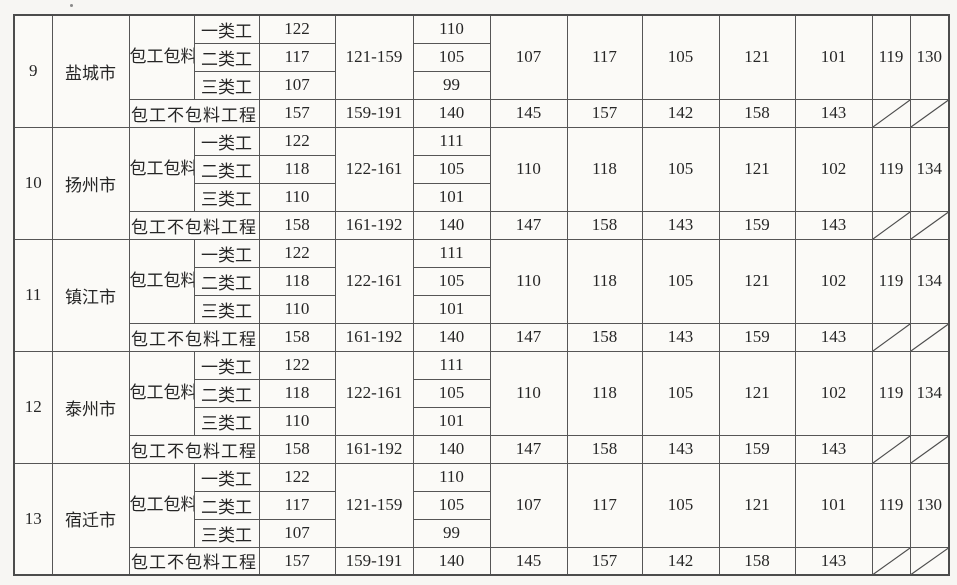  Describe the element at coordinates (481, 169) in the screenshot. I see `table-row: 二类工 118 105` at that location.